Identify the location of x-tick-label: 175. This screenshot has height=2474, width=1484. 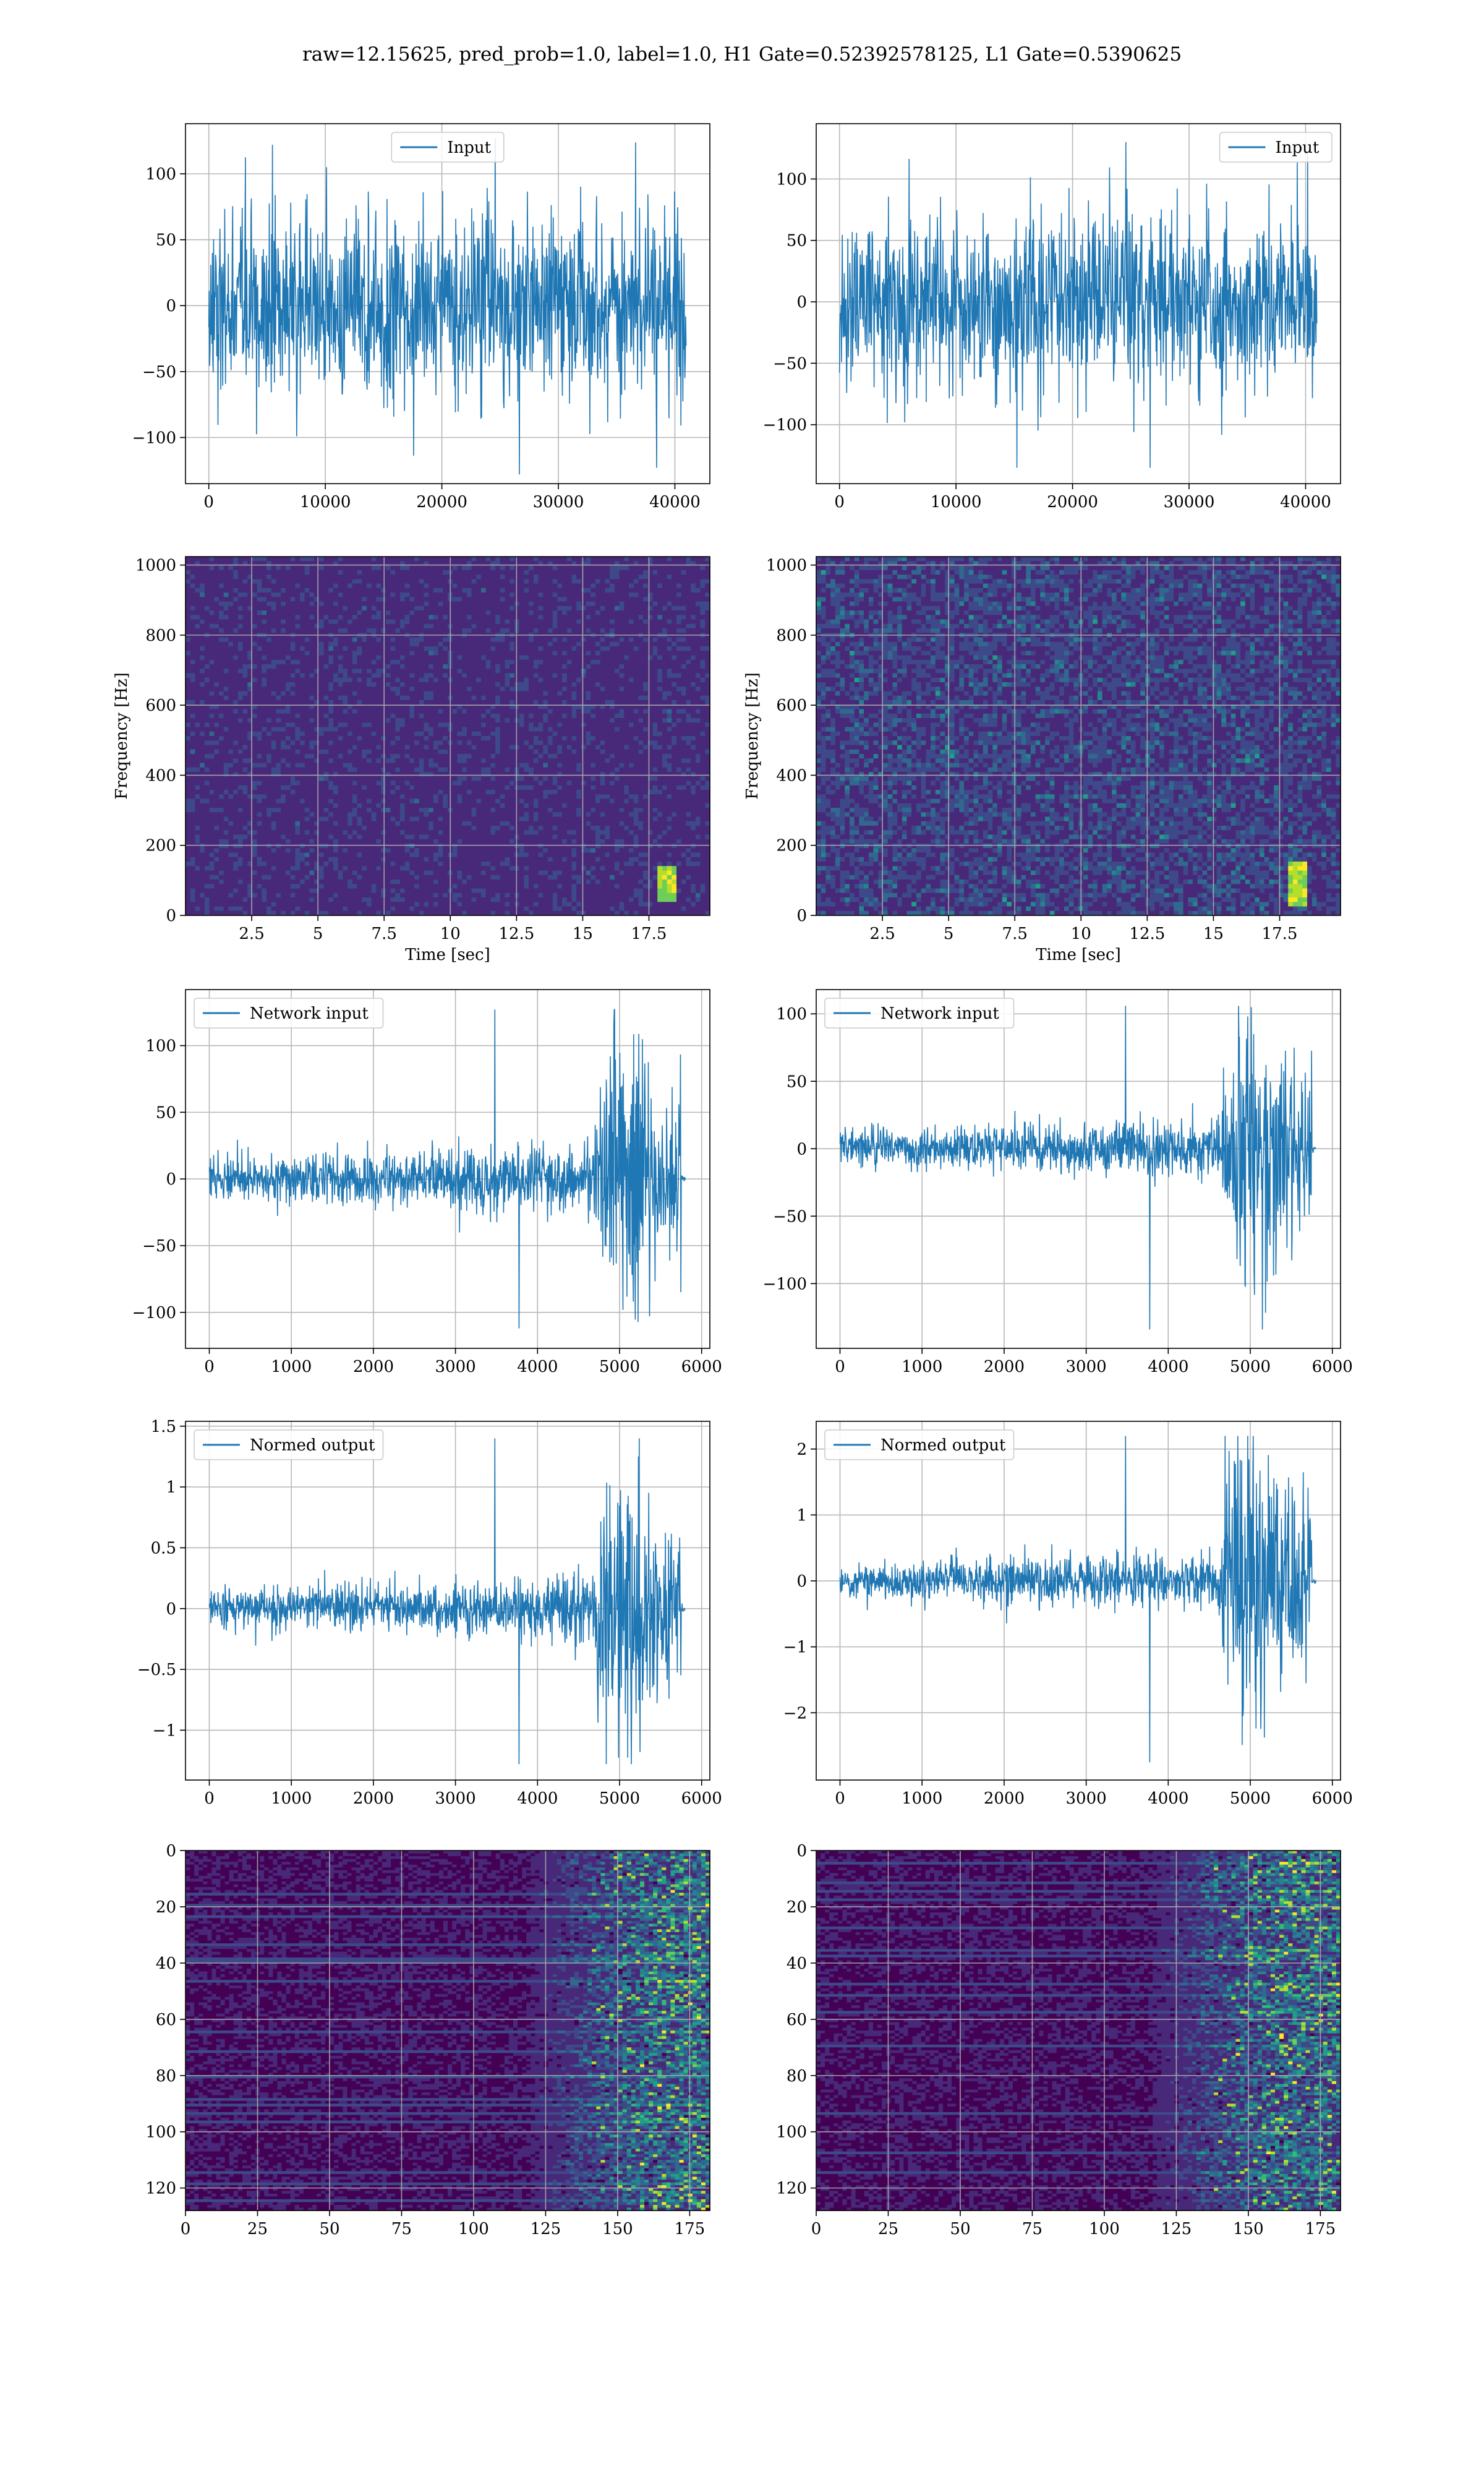
(690, 2229).